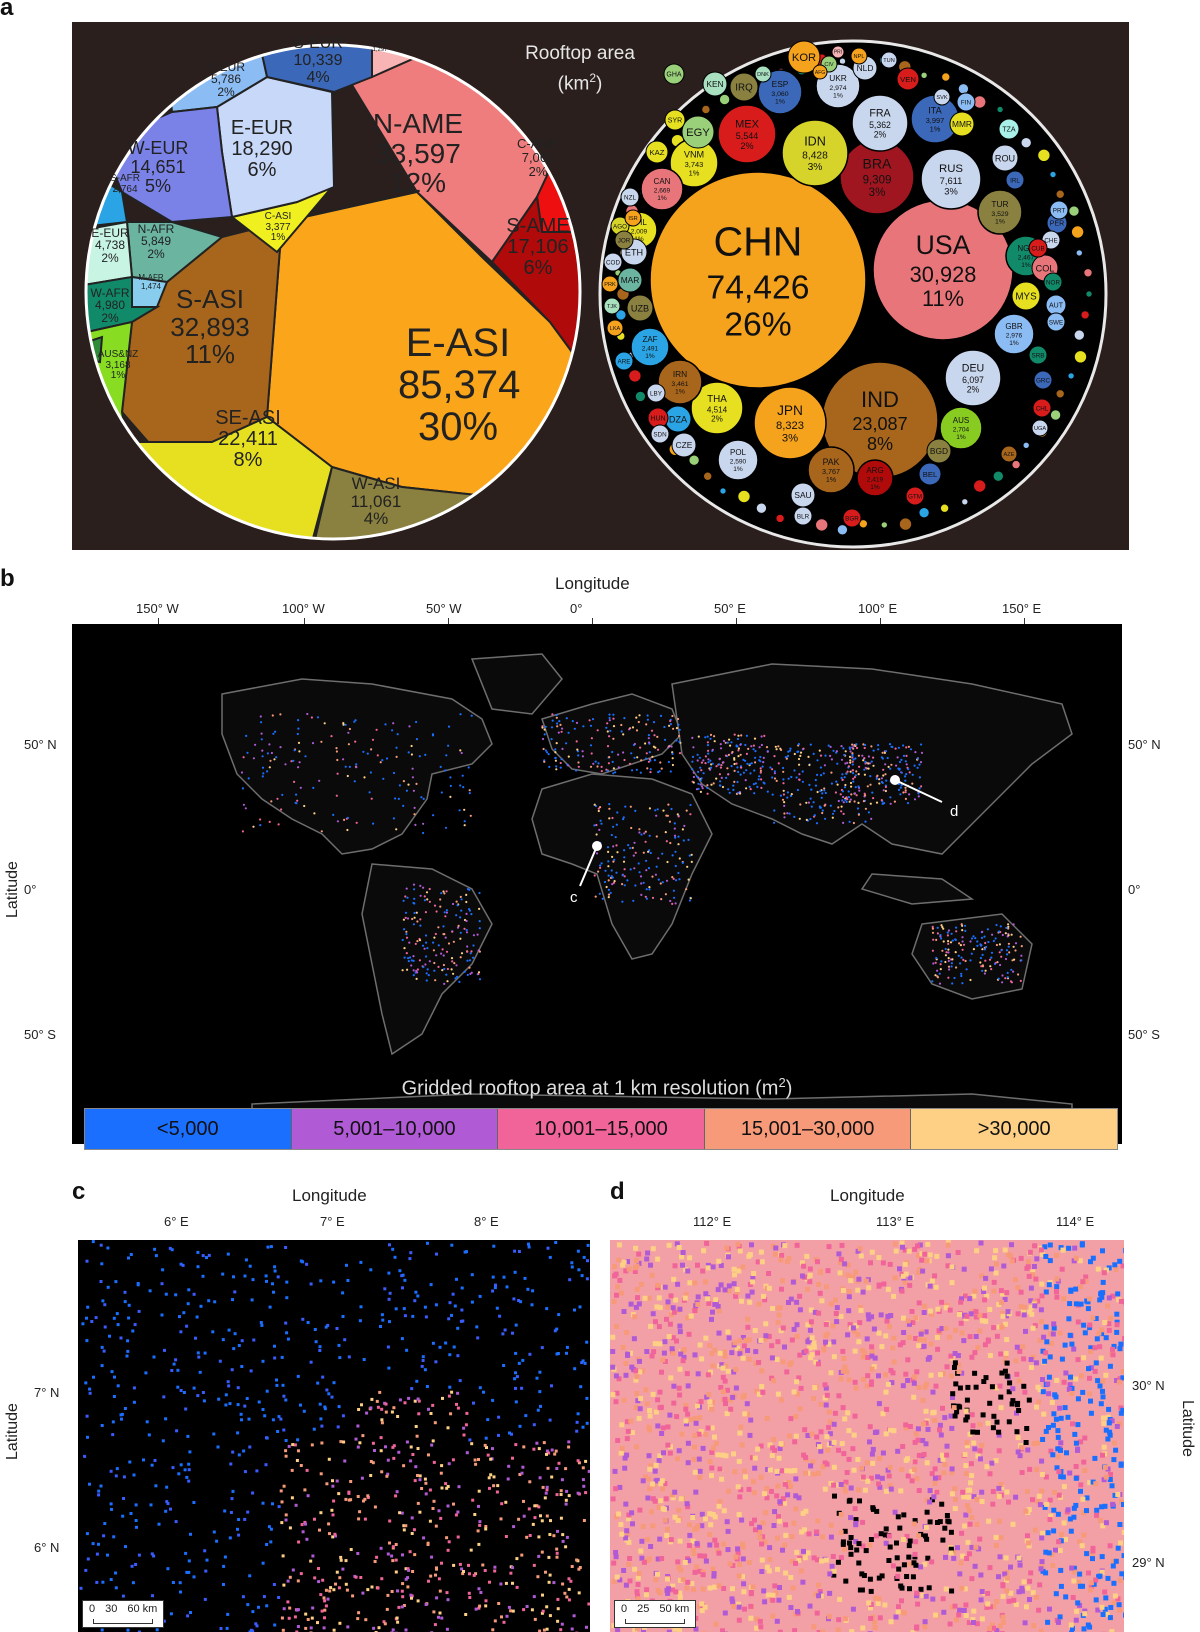  What do you see at coordinates (613, 262) in the screenshot?
I see `country-bubble-small-cod: COD` at bounding box center [613, 262].